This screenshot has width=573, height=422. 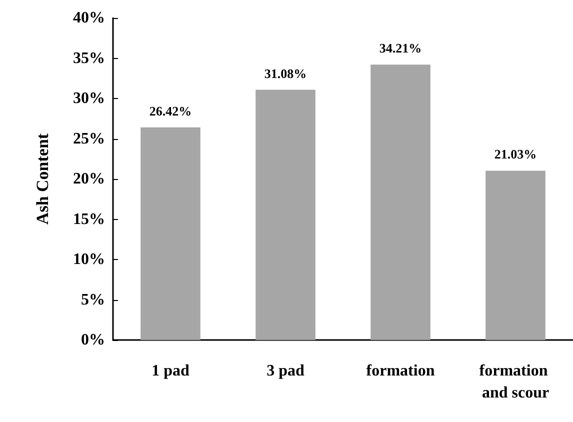 What do you see at coordinates (89, 259) in the screenshot?
I see `y-tick-label: 10%` at bounding box center [89, 259].